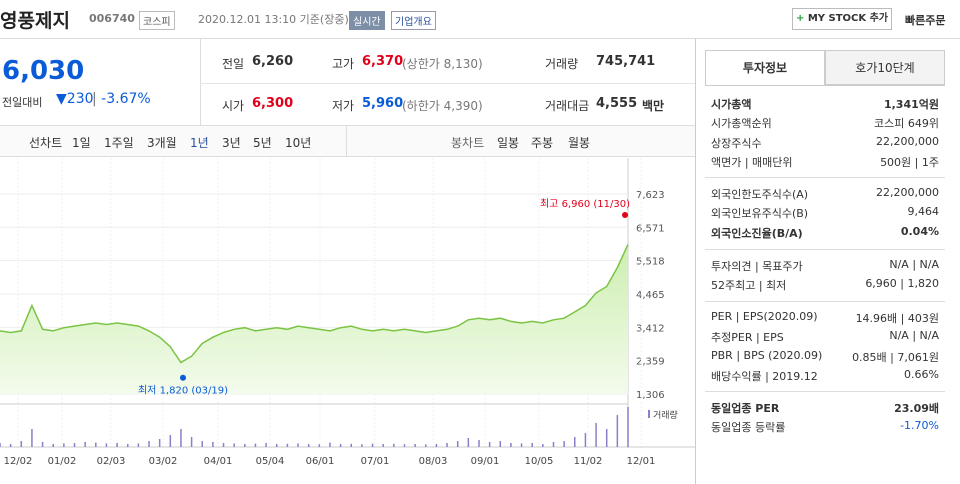 This screenshot has height=484, width=960. I want to click on info-row: 배당수익률 | 2019.12 0.66%, so click(825, 376).